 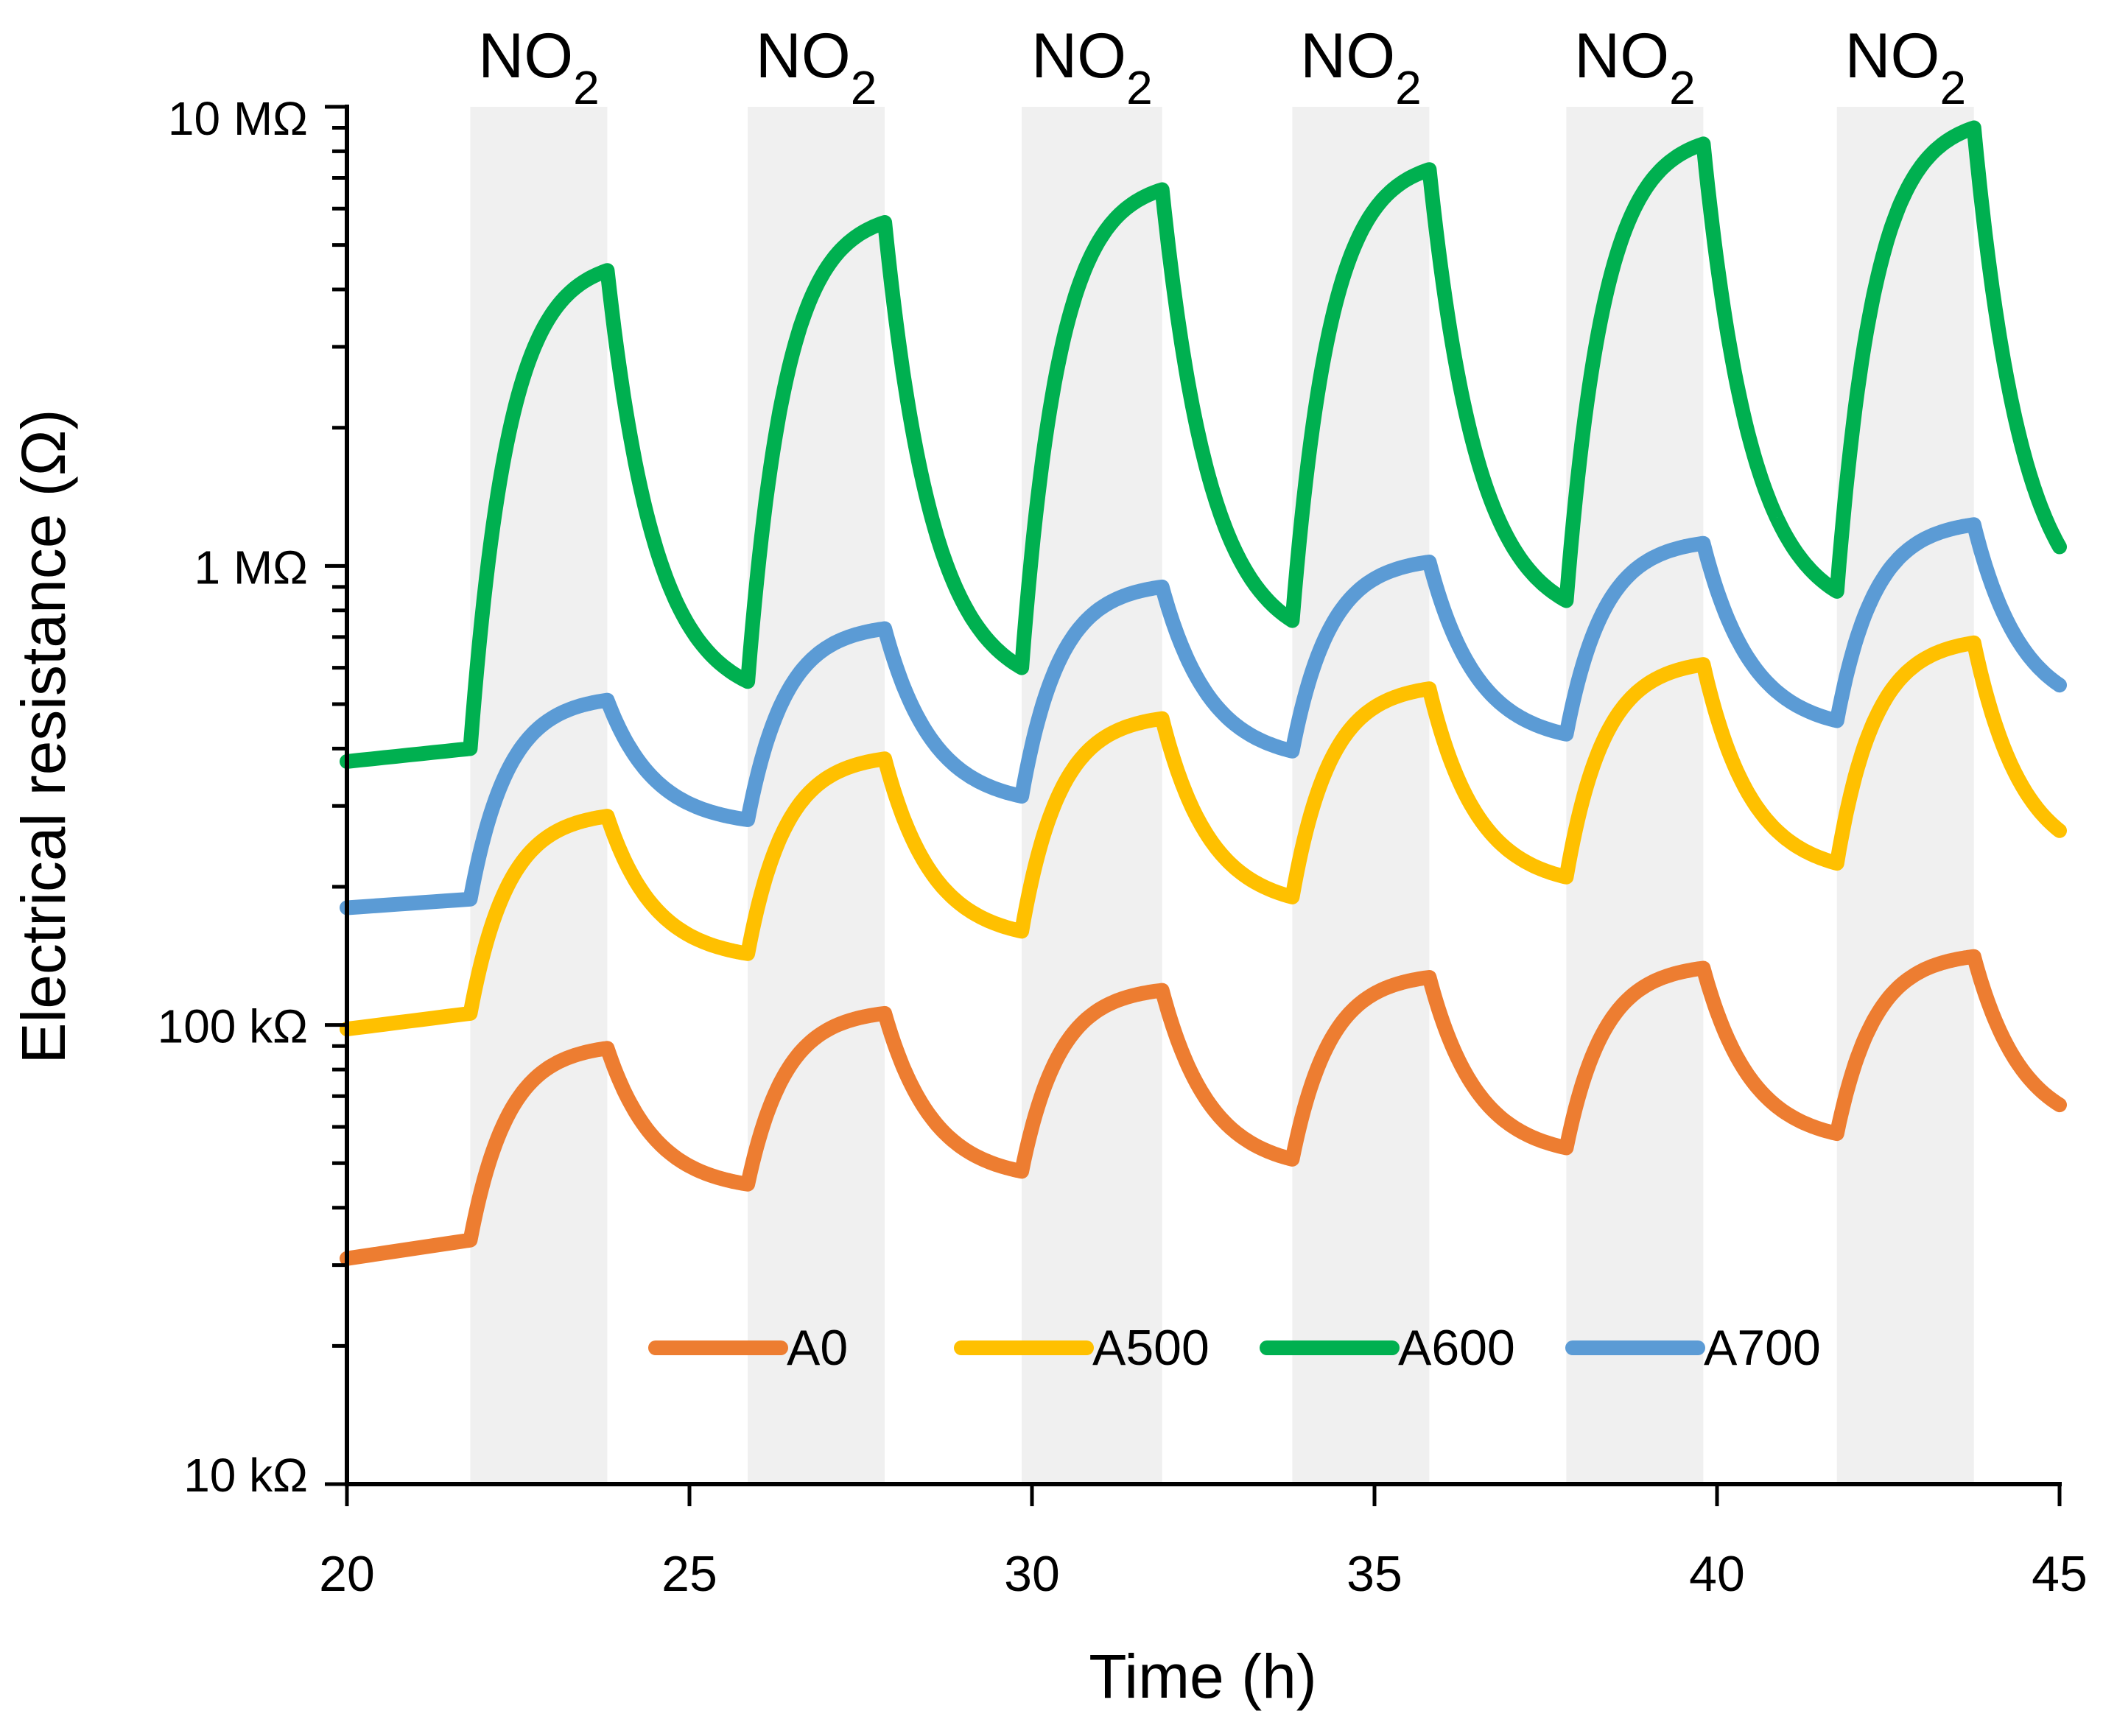 What do you see at coordinates (1203, 1543) in the screenshot?
I see `x-ticks: 20 25 30 35 40 45` at bounding box center [1203, 1543].